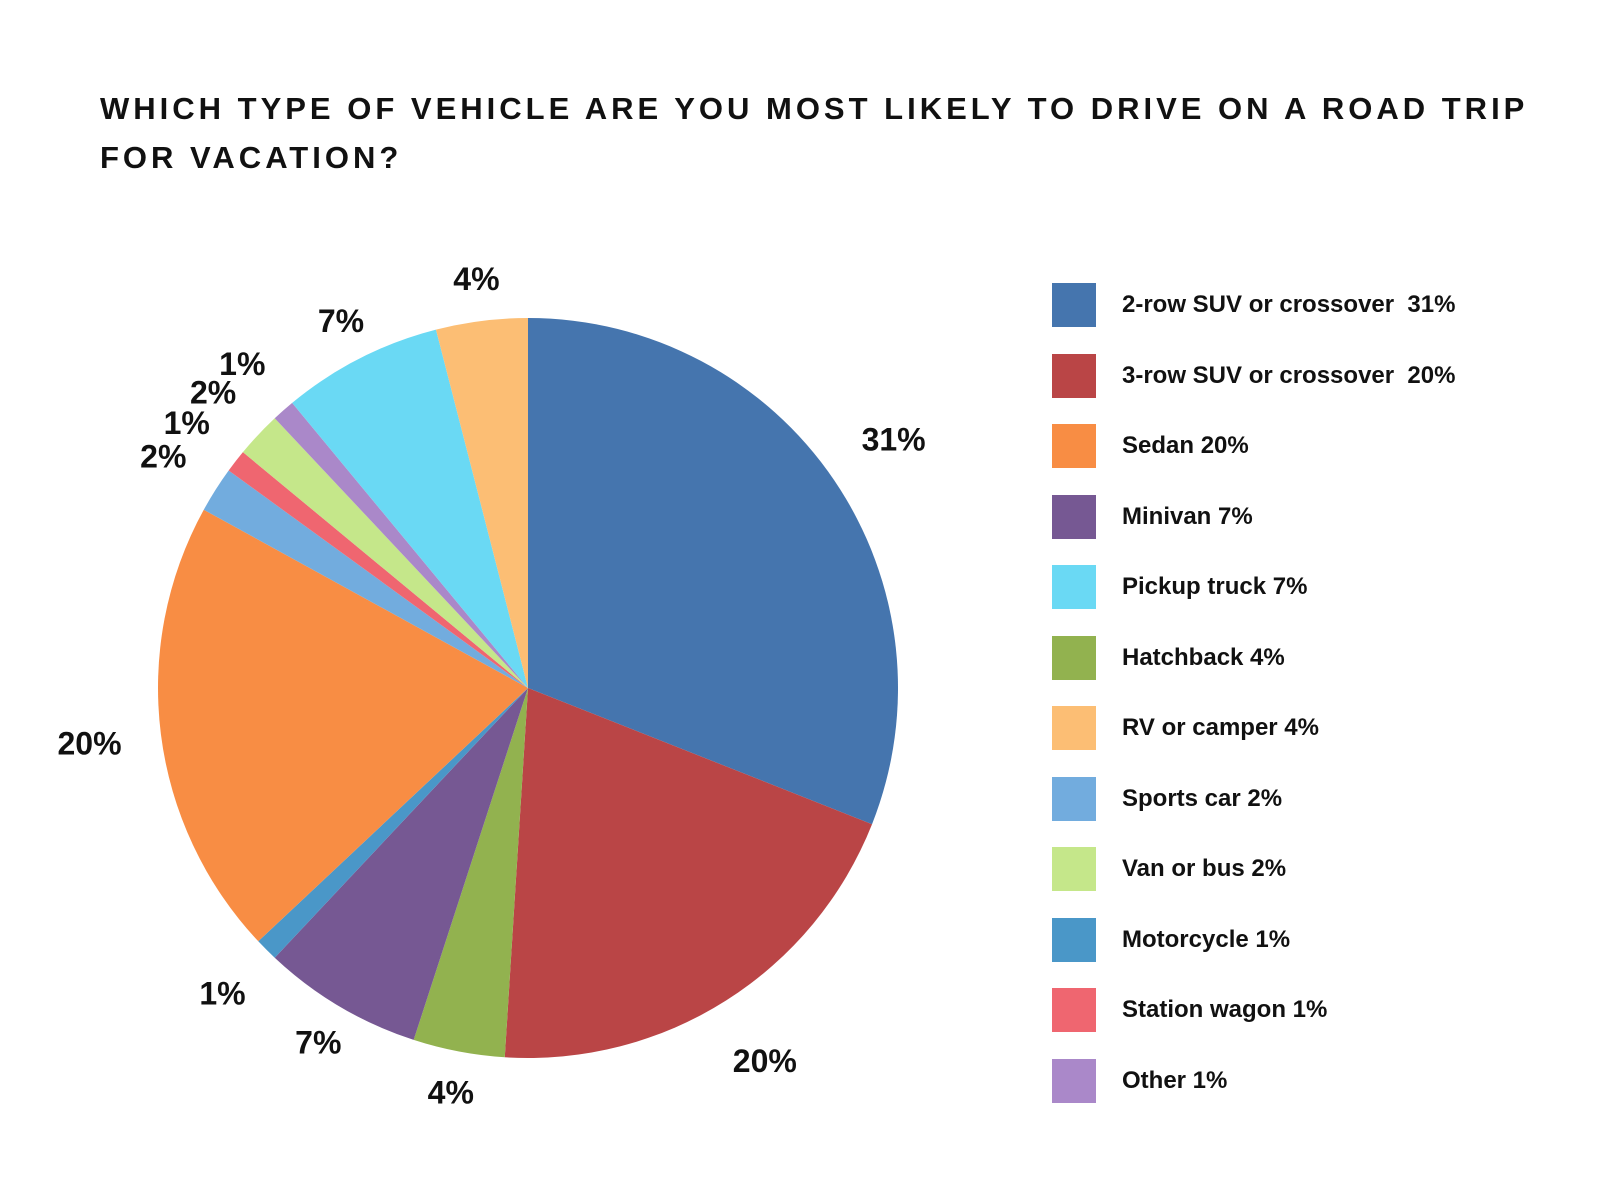 The width and height of the screenshot is (1600, 1200). What do you see at coordinates (765, 1061) in the screenshot?
I see `data-label-3-row-suv-or-crossover: 20%` at bounding box center [765, 1061].